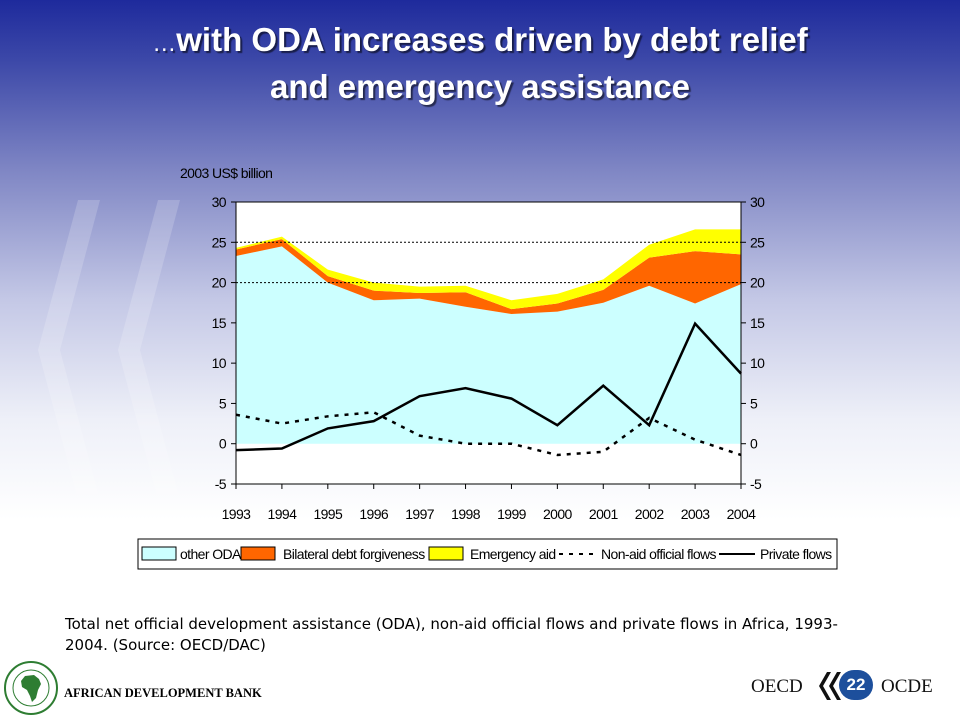 This screenshot has width=960, height=720. I want to click on legend-label-emergency-aid: Emergency aid, so click(513, 554).